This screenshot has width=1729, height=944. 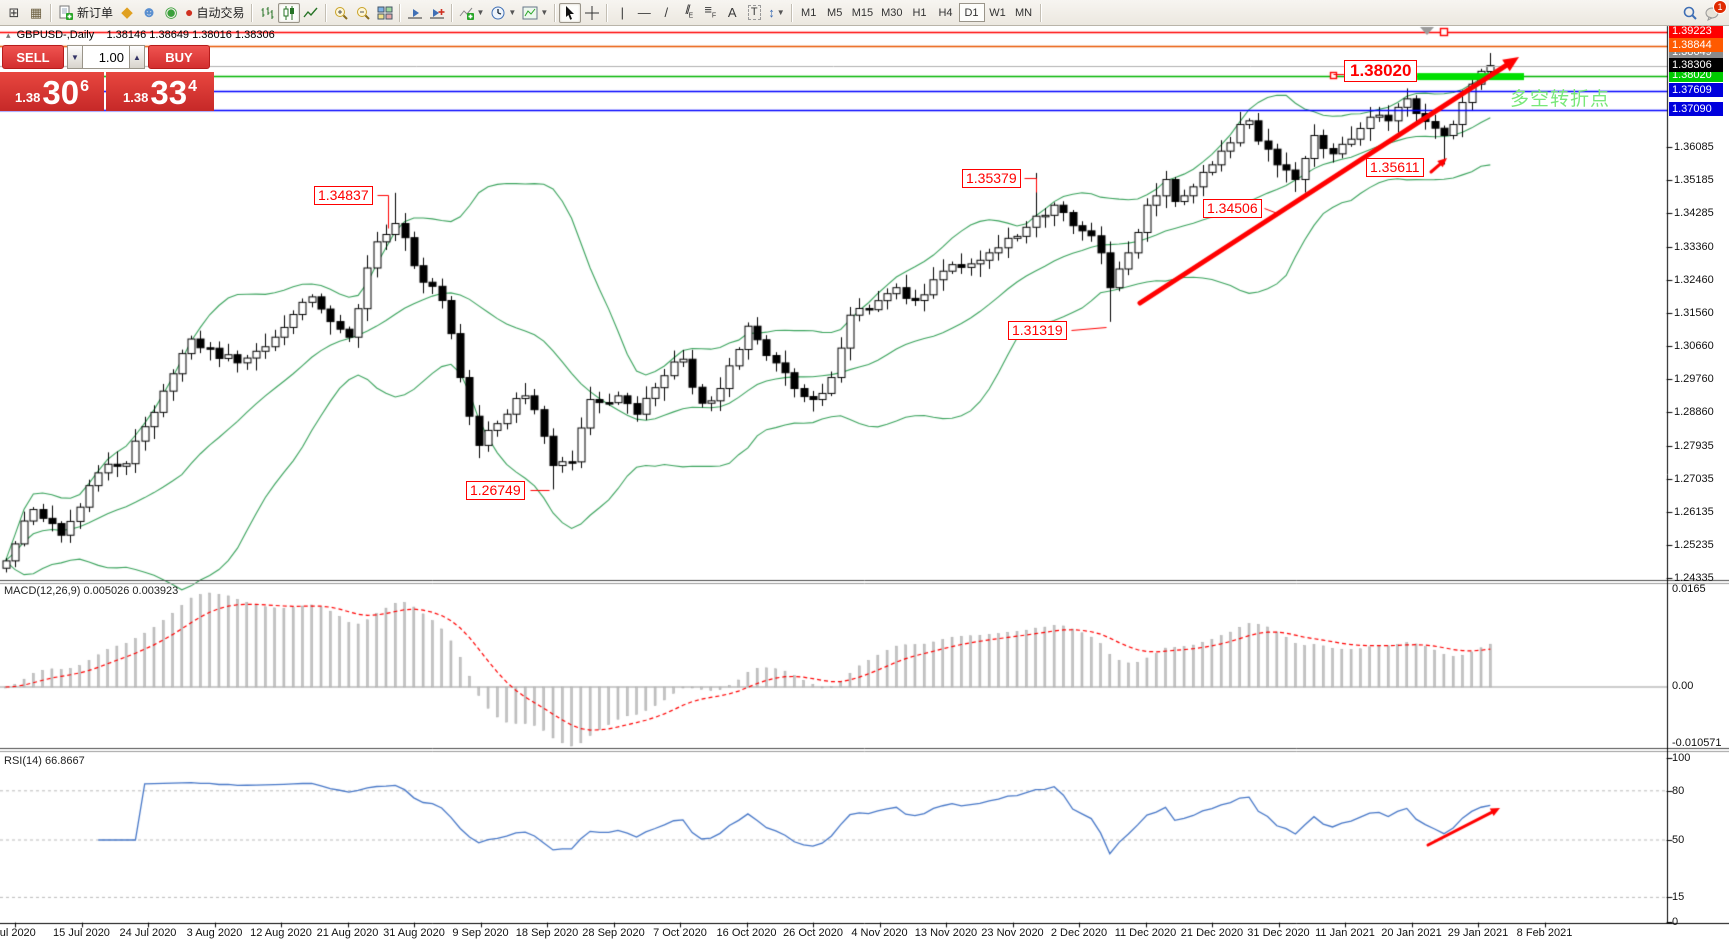 I want to click on time-axis-label: 15 Jul 2020, so click(x=81, y=933).